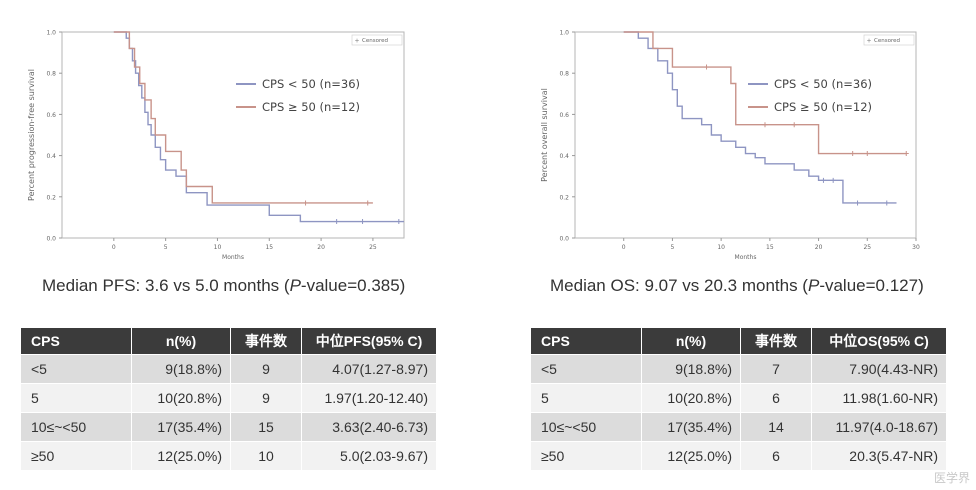 The width and height of the screenshot is (976, 490). What do you see at coordinates (311, 107) in the screenshot?
I see `pfs-legend-label-1: CPS ≥ 50 (n=12)` at bounding box center [311, 107].